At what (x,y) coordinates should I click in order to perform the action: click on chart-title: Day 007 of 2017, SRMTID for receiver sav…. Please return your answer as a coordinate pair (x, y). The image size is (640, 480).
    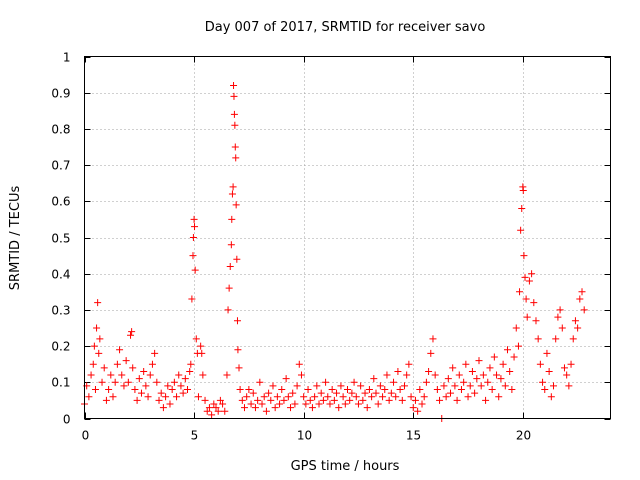
    Looking at the image, I should click on (345, 27).